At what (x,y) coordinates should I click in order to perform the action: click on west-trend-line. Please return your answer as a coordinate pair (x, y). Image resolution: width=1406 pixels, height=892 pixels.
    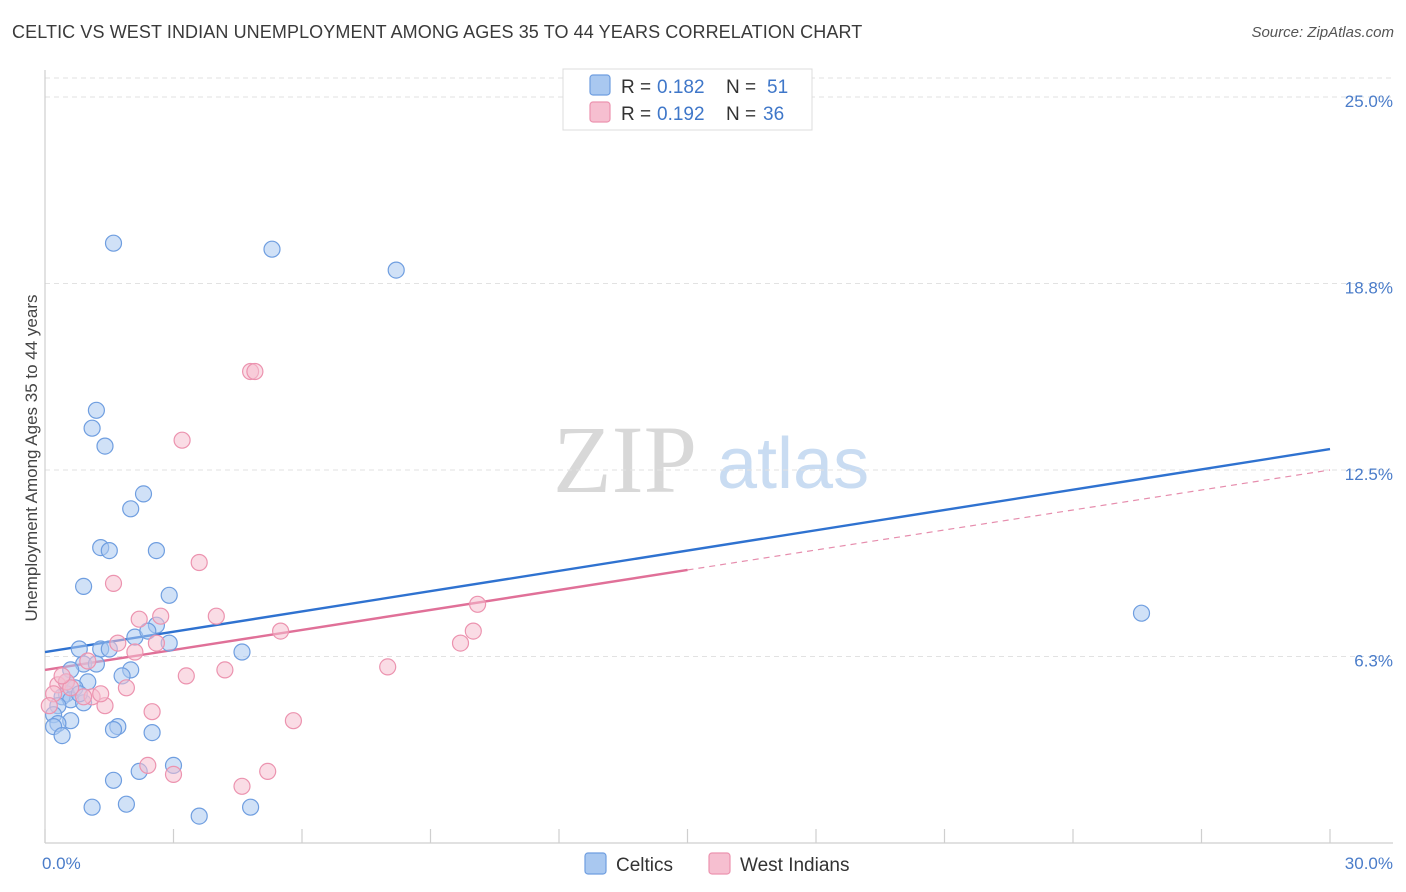
    Looking at the image, I should click on (366, 620).